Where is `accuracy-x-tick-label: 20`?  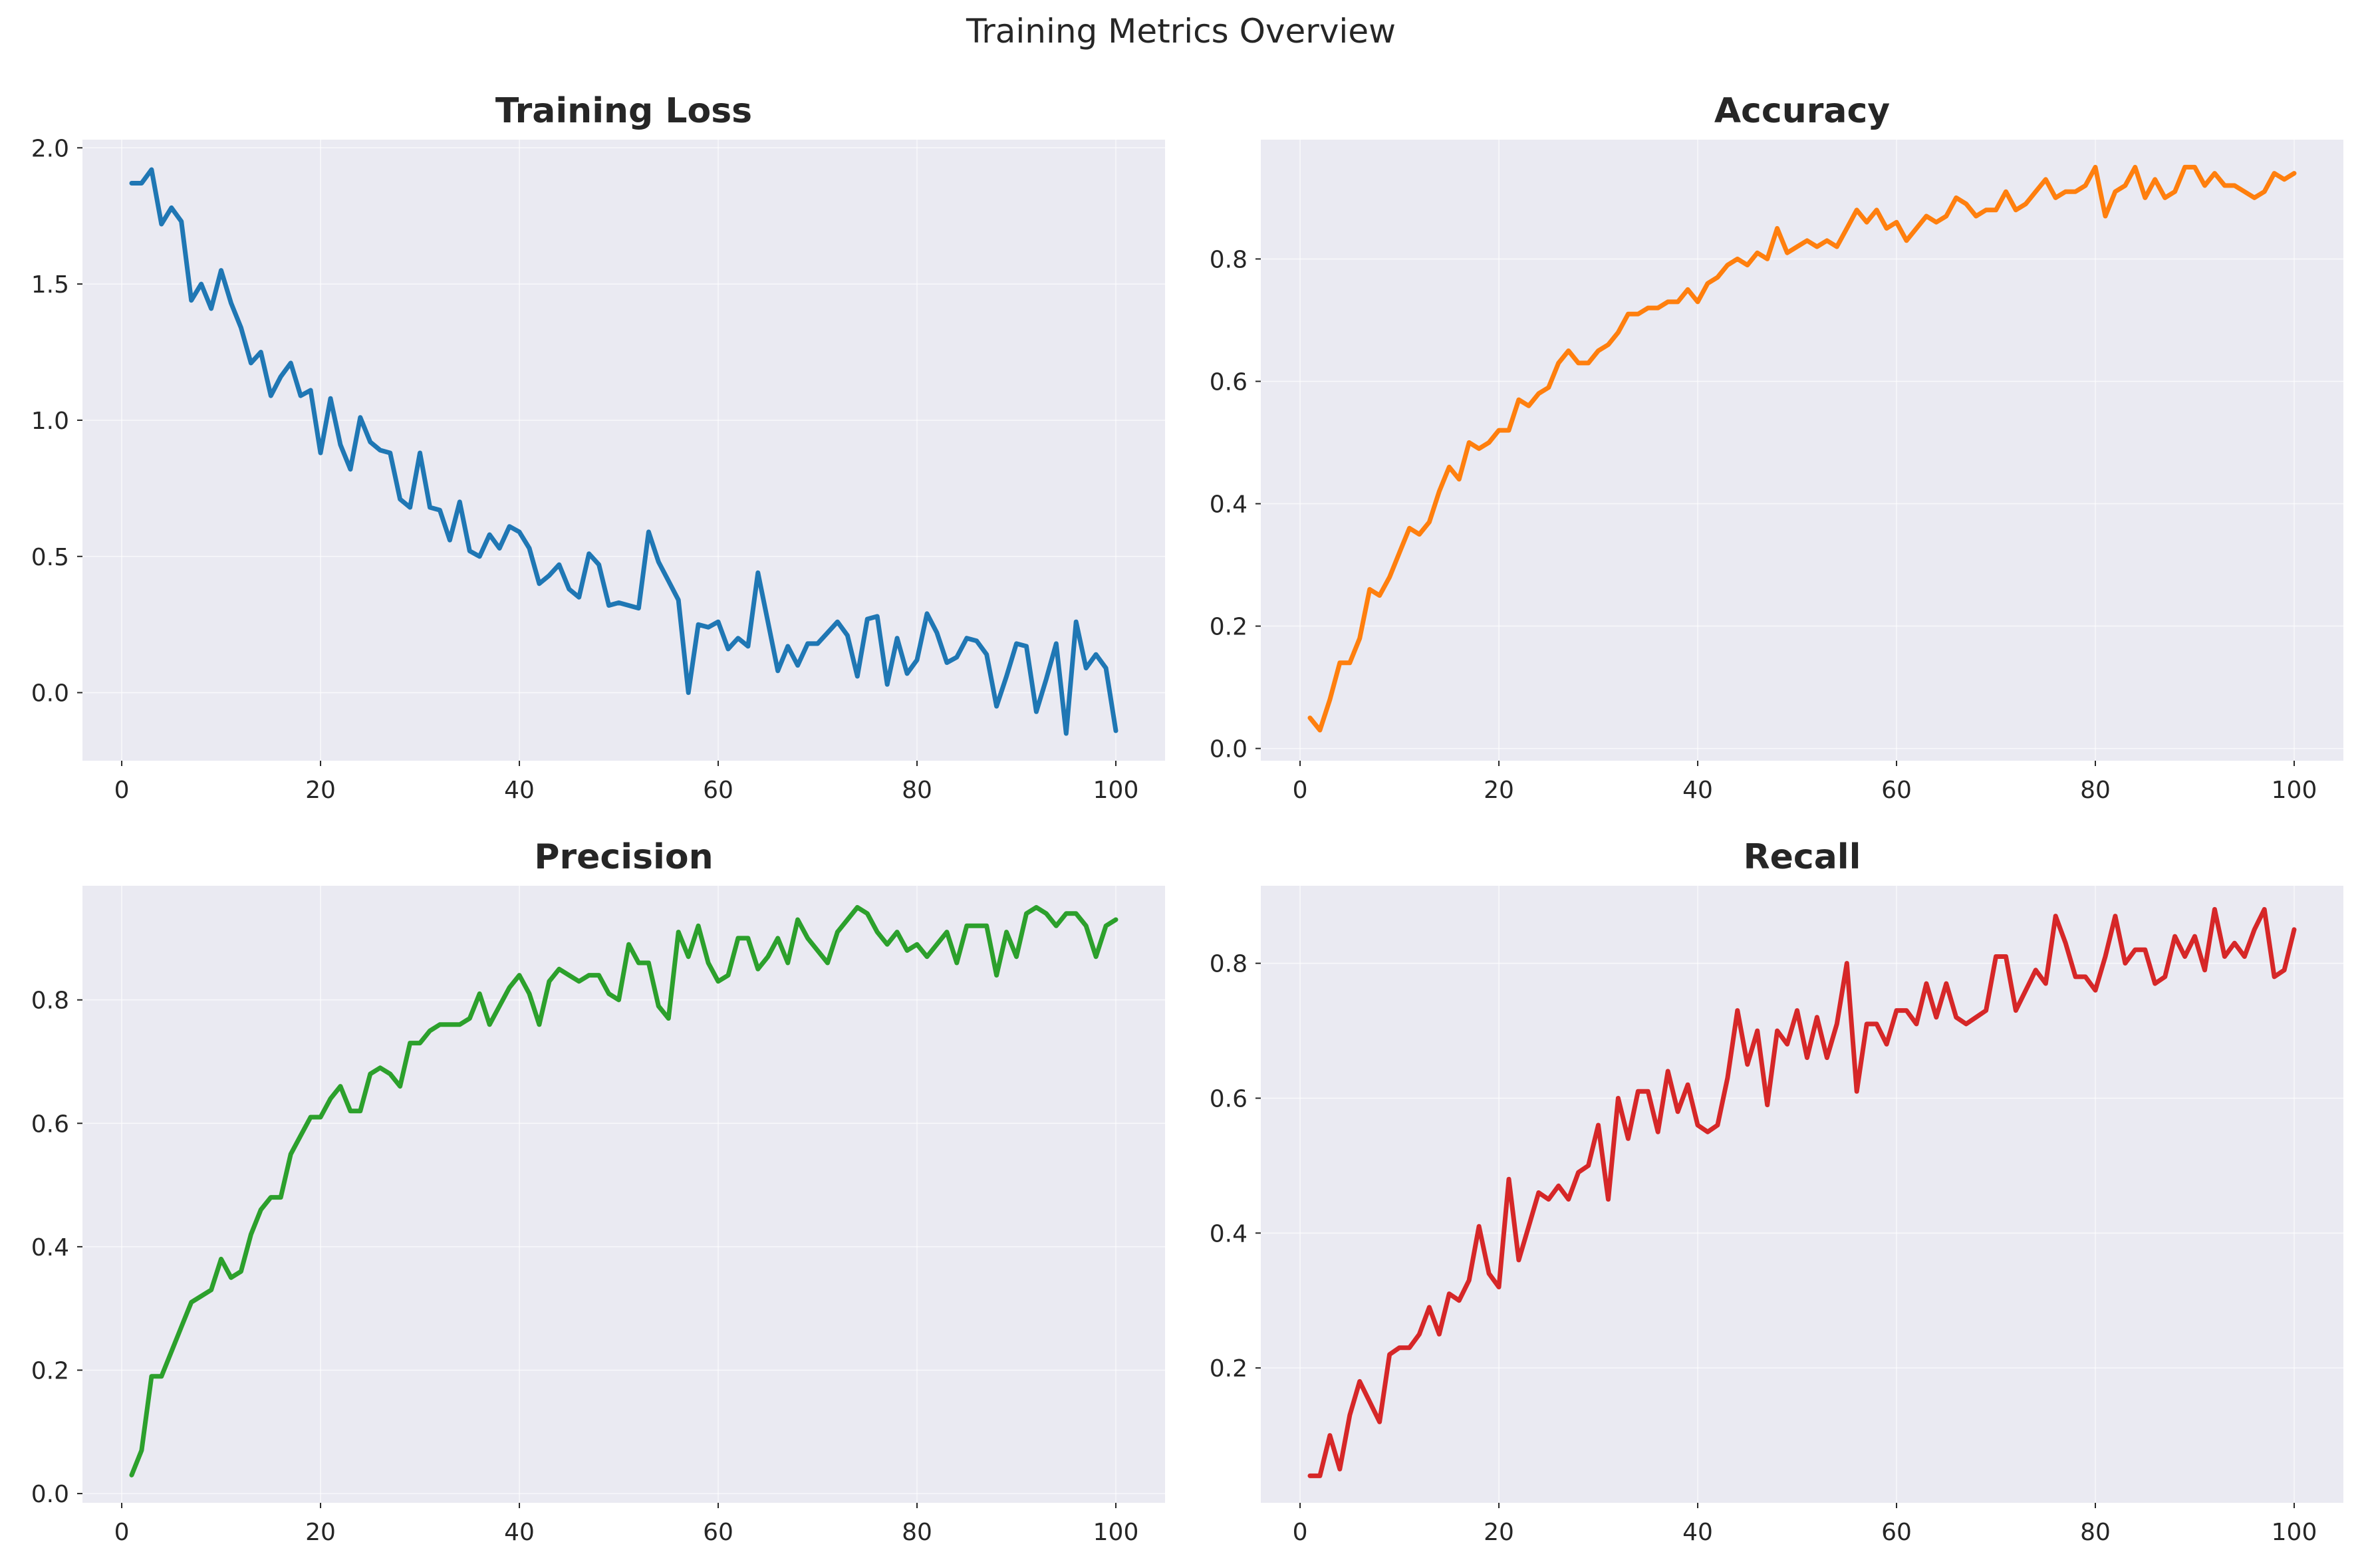 accuracy-x-tick-label: 20 is located at coordinates (1499, 790).